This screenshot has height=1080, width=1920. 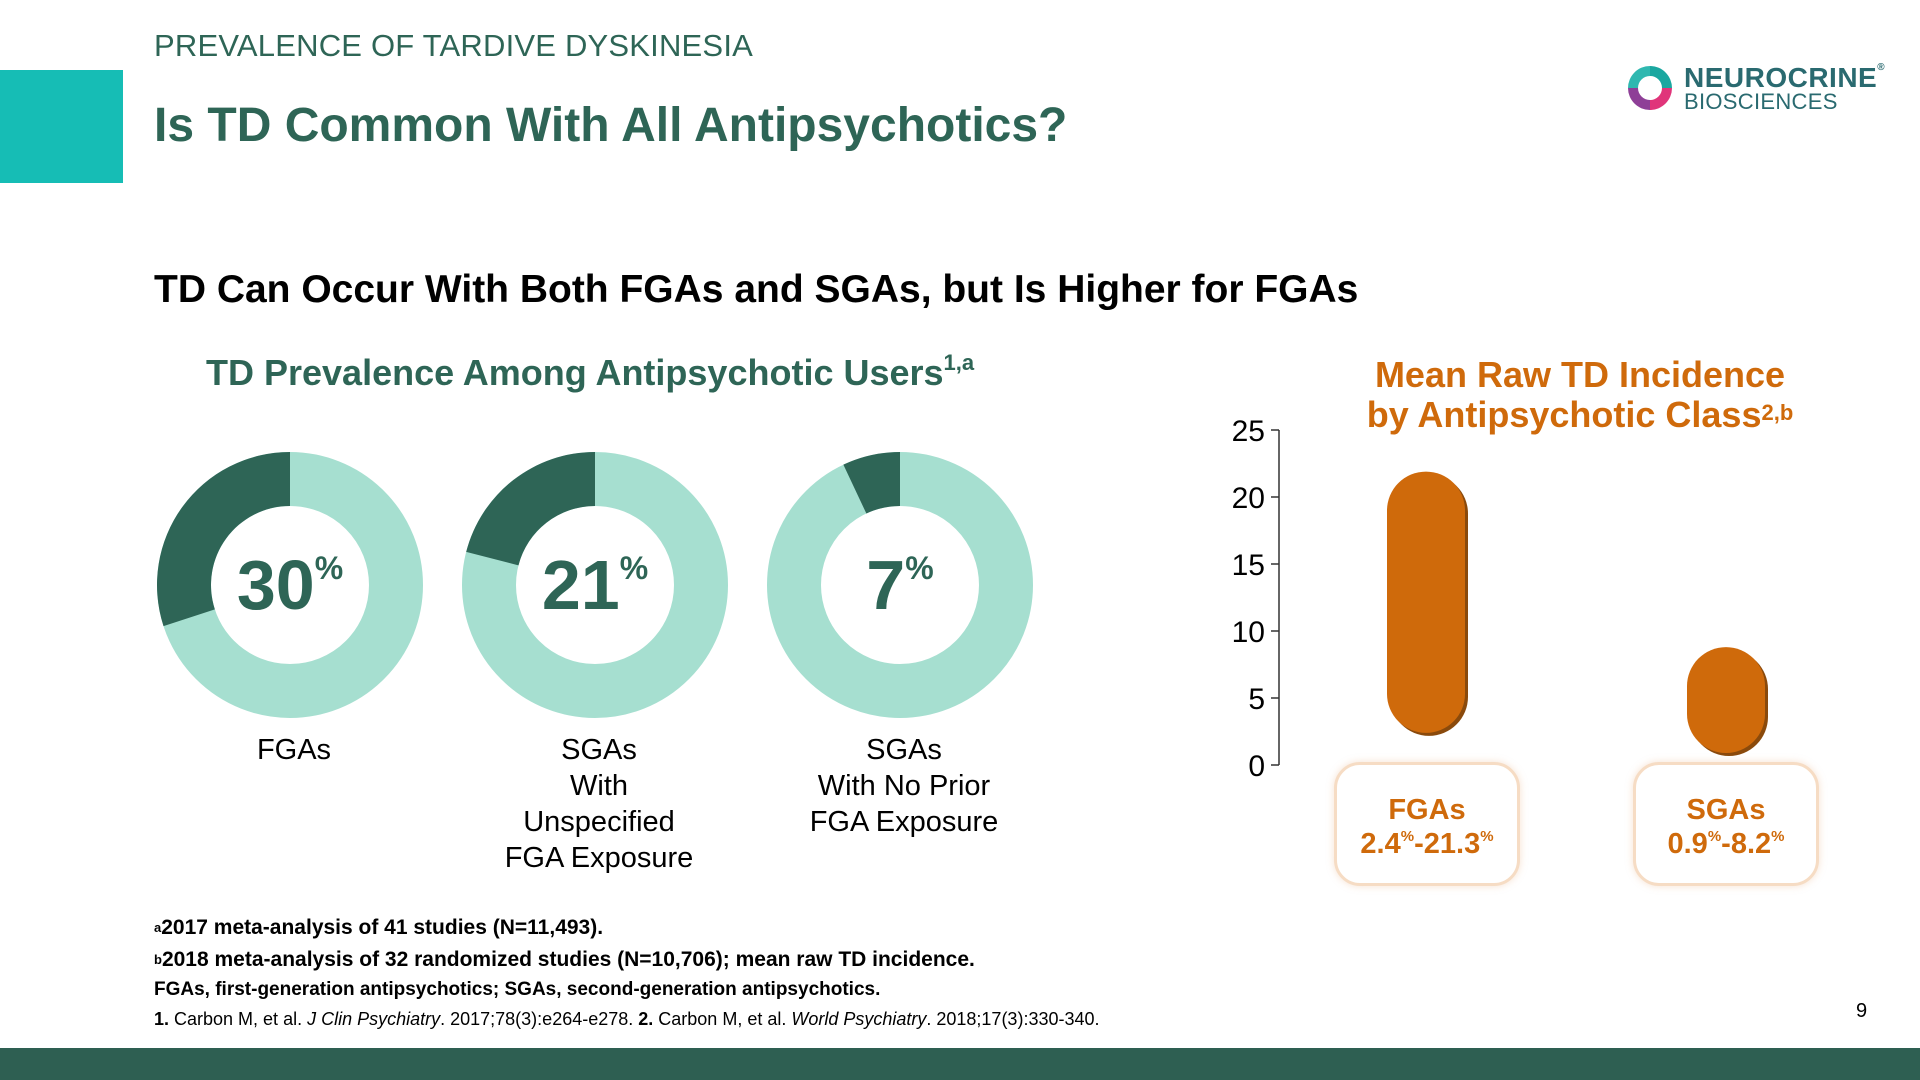 I want to click on neurocrine-logo: NEUROCRINE® BIOSCIENCES, so click(x=1759, y=88).